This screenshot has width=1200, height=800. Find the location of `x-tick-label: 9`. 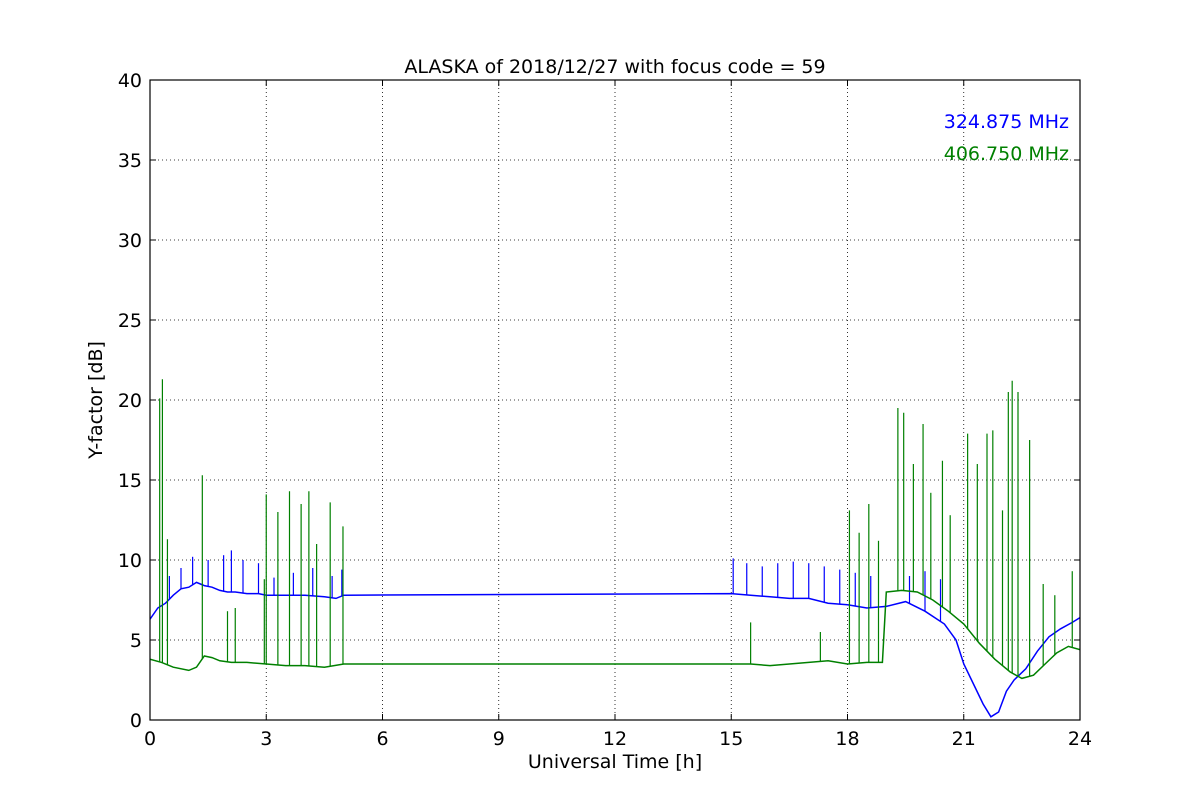

x-tick-label: 9 is located at coordinates (499, 739).